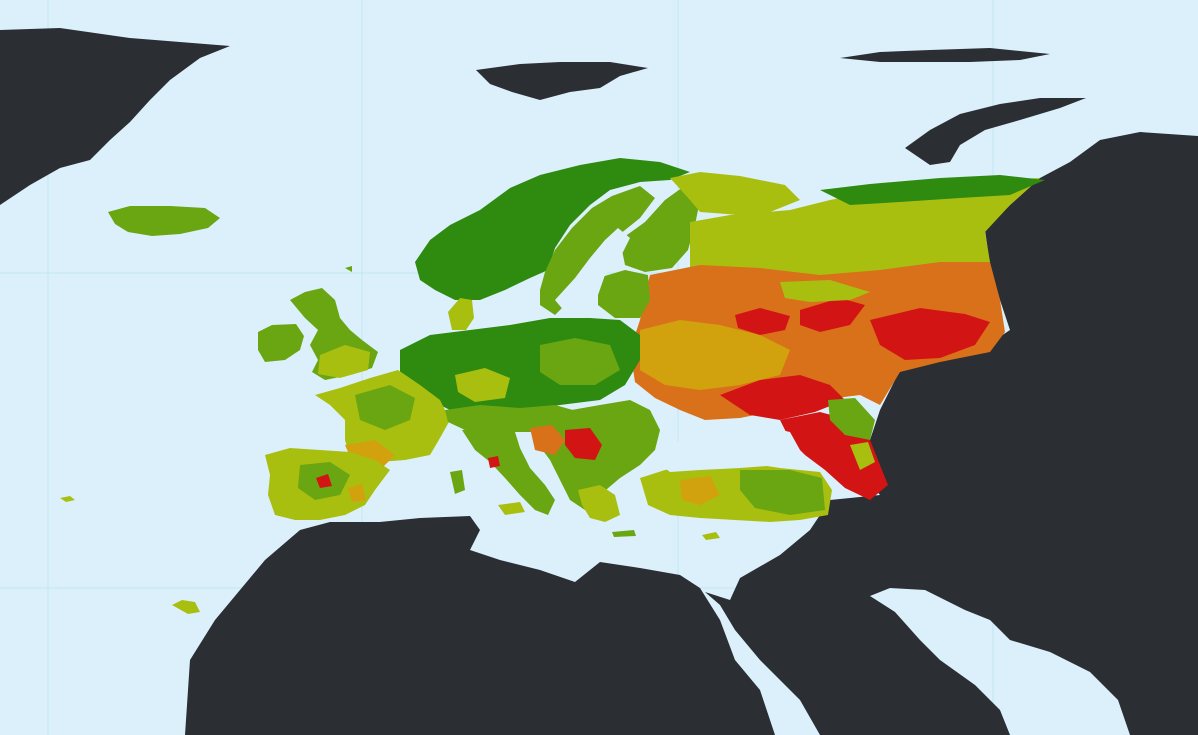 The height and width of the screenshot is (735, 1198). What do you see at coordinates (580, 361) in the screenshot?
I see `region-central-mid` at bounding box center [580, 361].